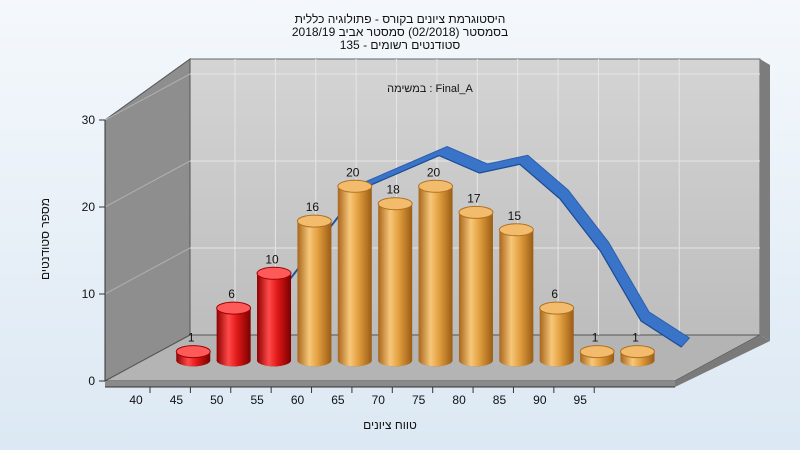 This screenshot has width=800, height=450. Describe the element at coordinates (400, 32) in the screenshot. I see `chart-title-line-2: בסמסטר (02/2018) סמסטר אביב 2018/19` at that location.